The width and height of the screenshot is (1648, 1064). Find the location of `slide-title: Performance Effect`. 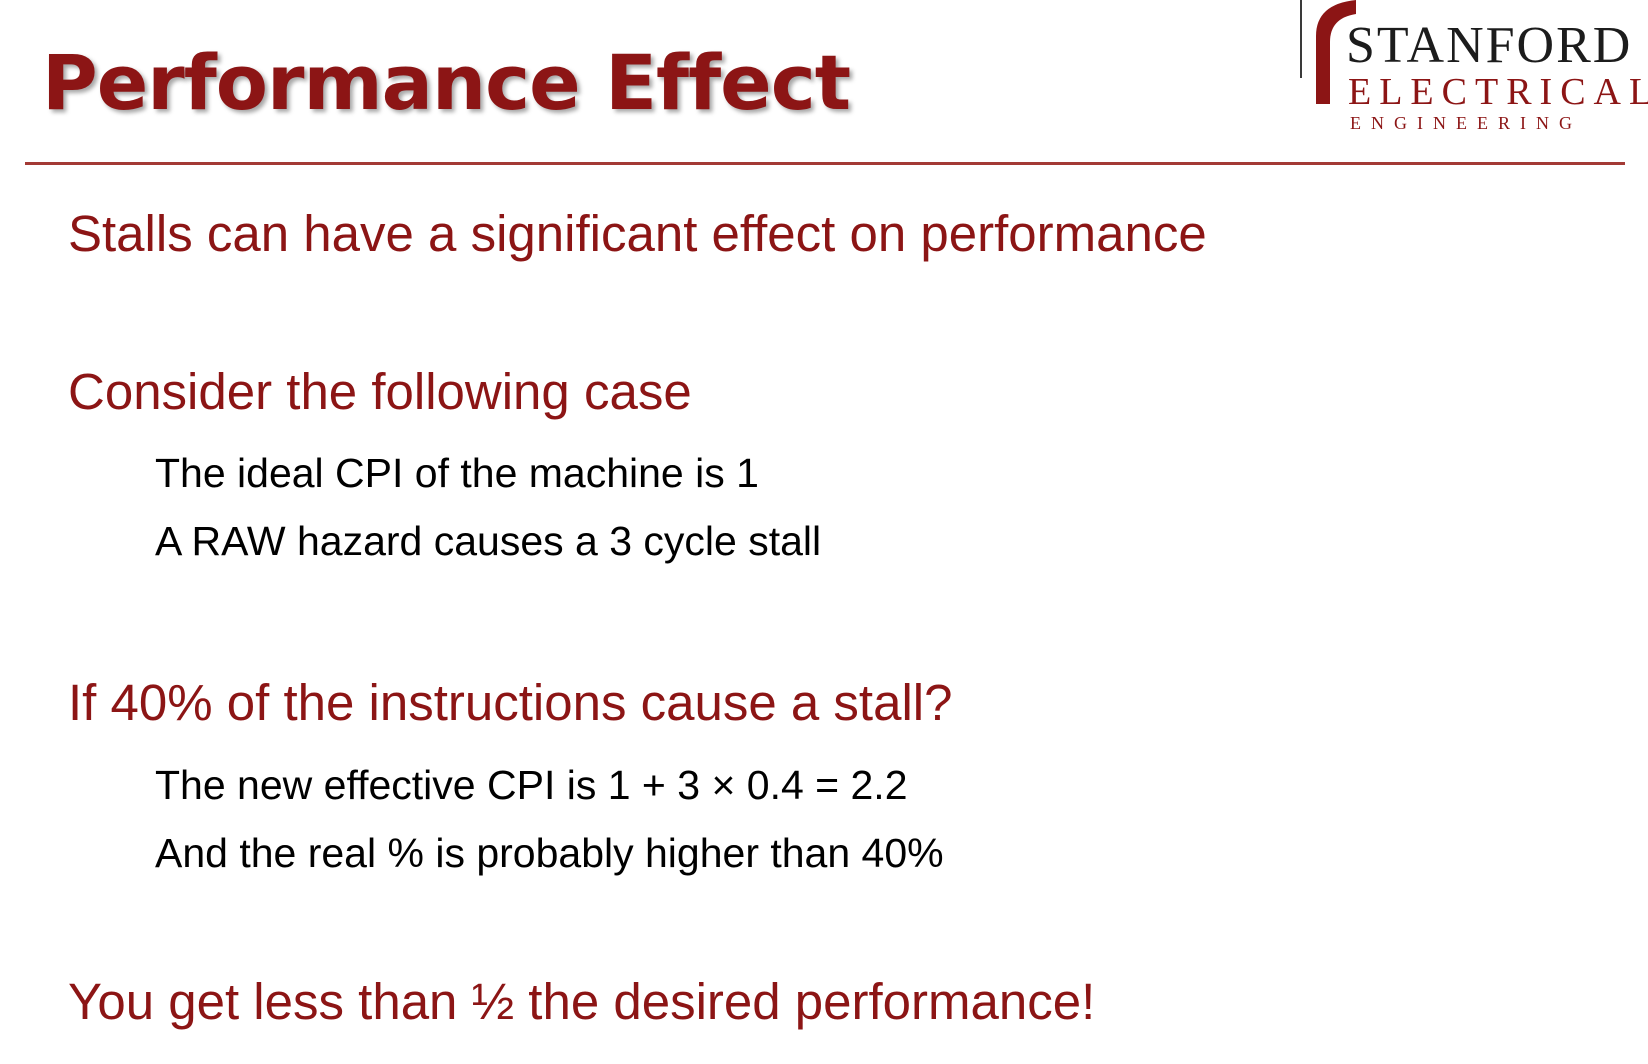

slide-title: Performance Effect is located at coordinates (446, 82).